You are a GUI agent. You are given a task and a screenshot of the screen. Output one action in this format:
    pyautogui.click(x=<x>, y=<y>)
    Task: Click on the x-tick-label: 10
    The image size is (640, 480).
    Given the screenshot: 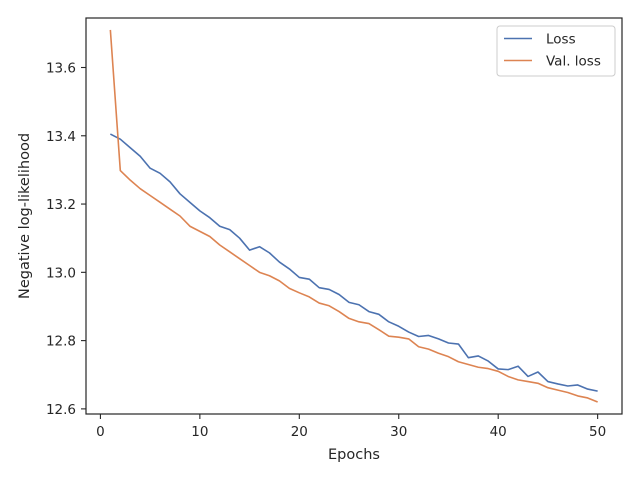 What is the action you would take?
    pyautogui.click(x=199, y=432)
    